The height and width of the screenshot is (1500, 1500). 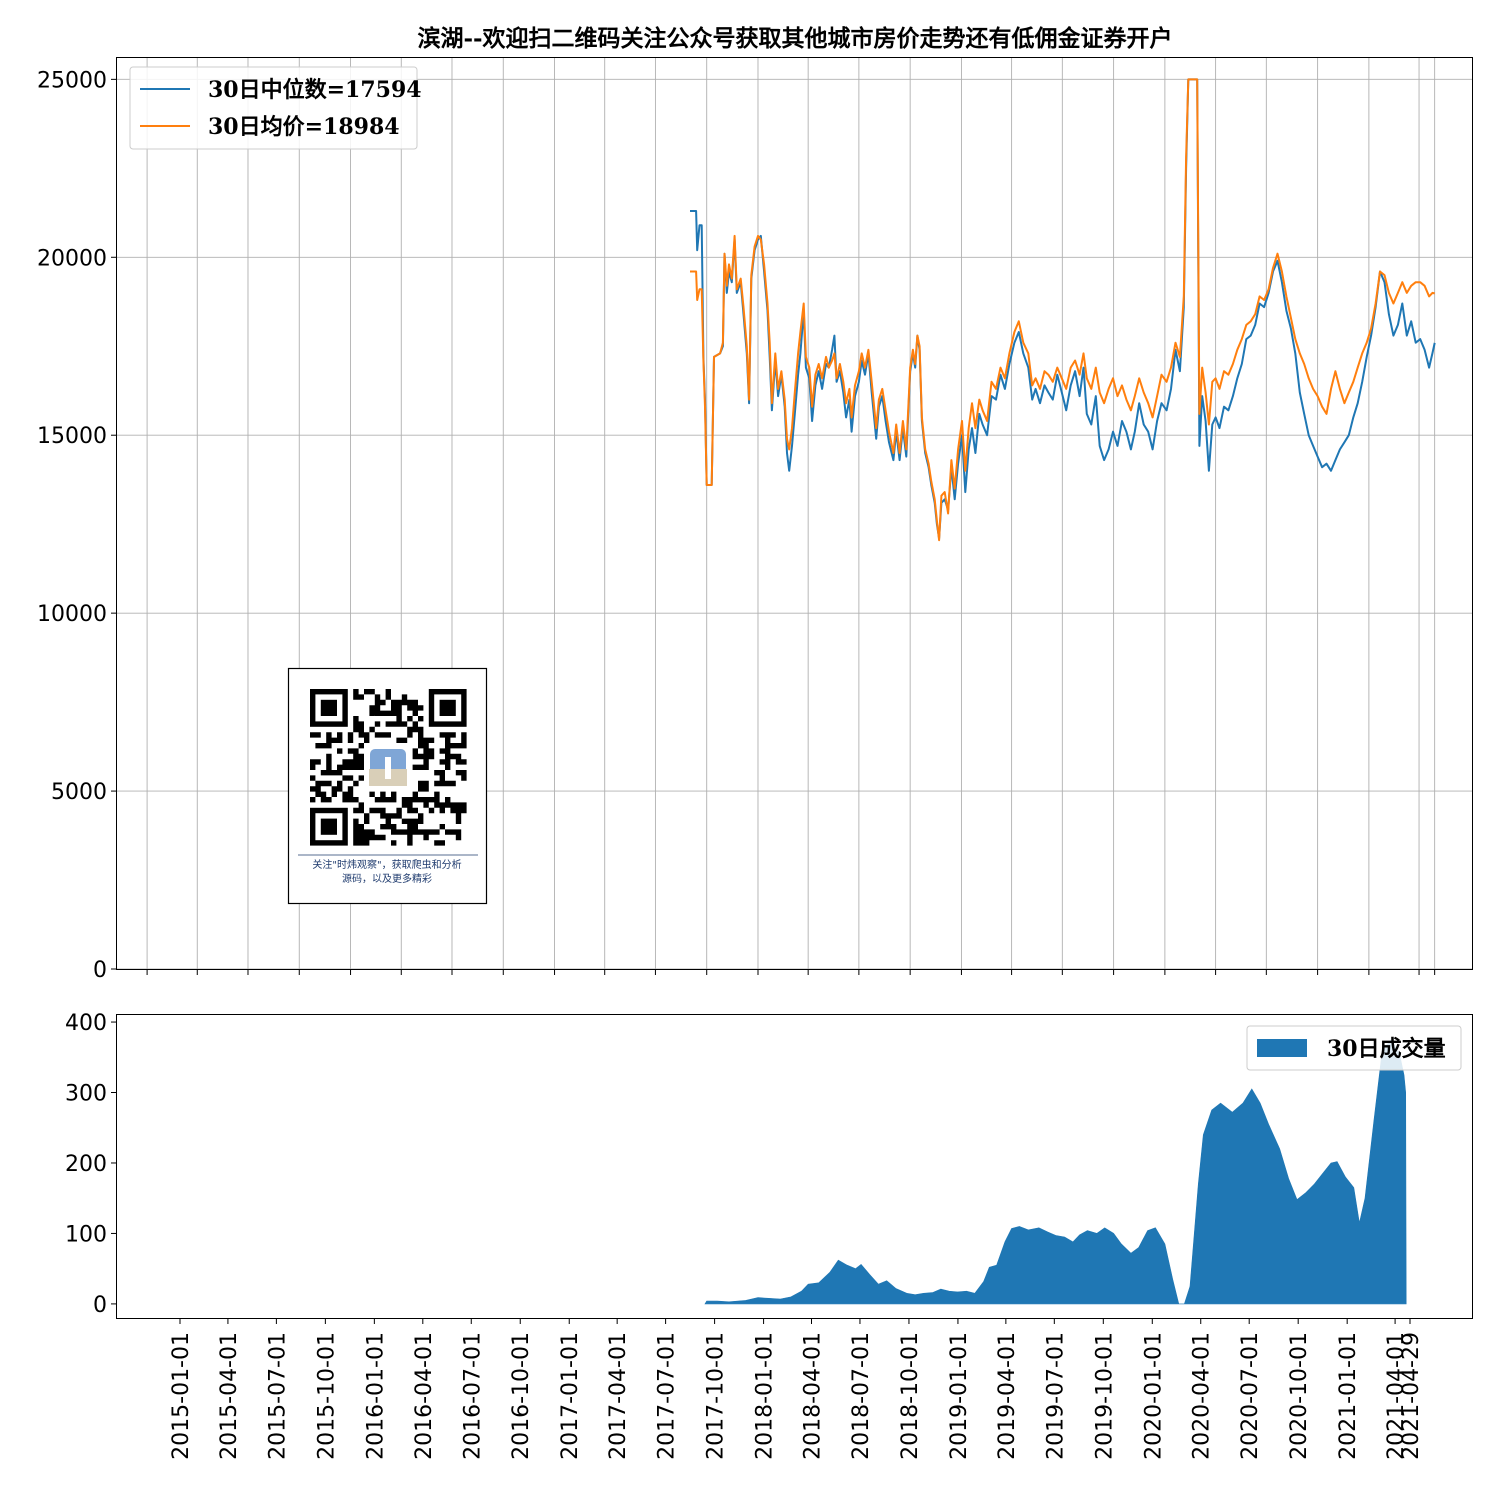 I want to click on volume-y-ticks: 0 100 200 300 400, so click(x=91, y=1164).